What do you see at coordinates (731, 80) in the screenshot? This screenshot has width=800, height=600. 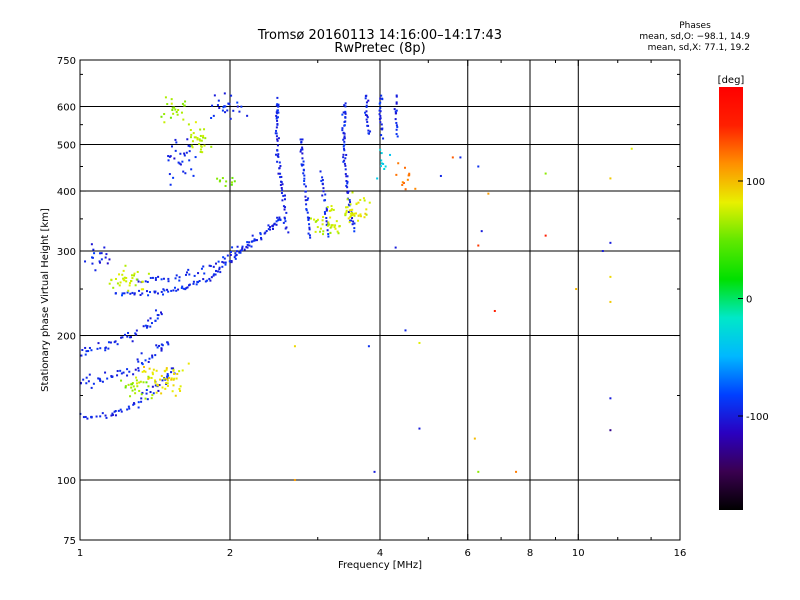 I see `colorbar-label: [deg]` at bounding box center [731, 80].